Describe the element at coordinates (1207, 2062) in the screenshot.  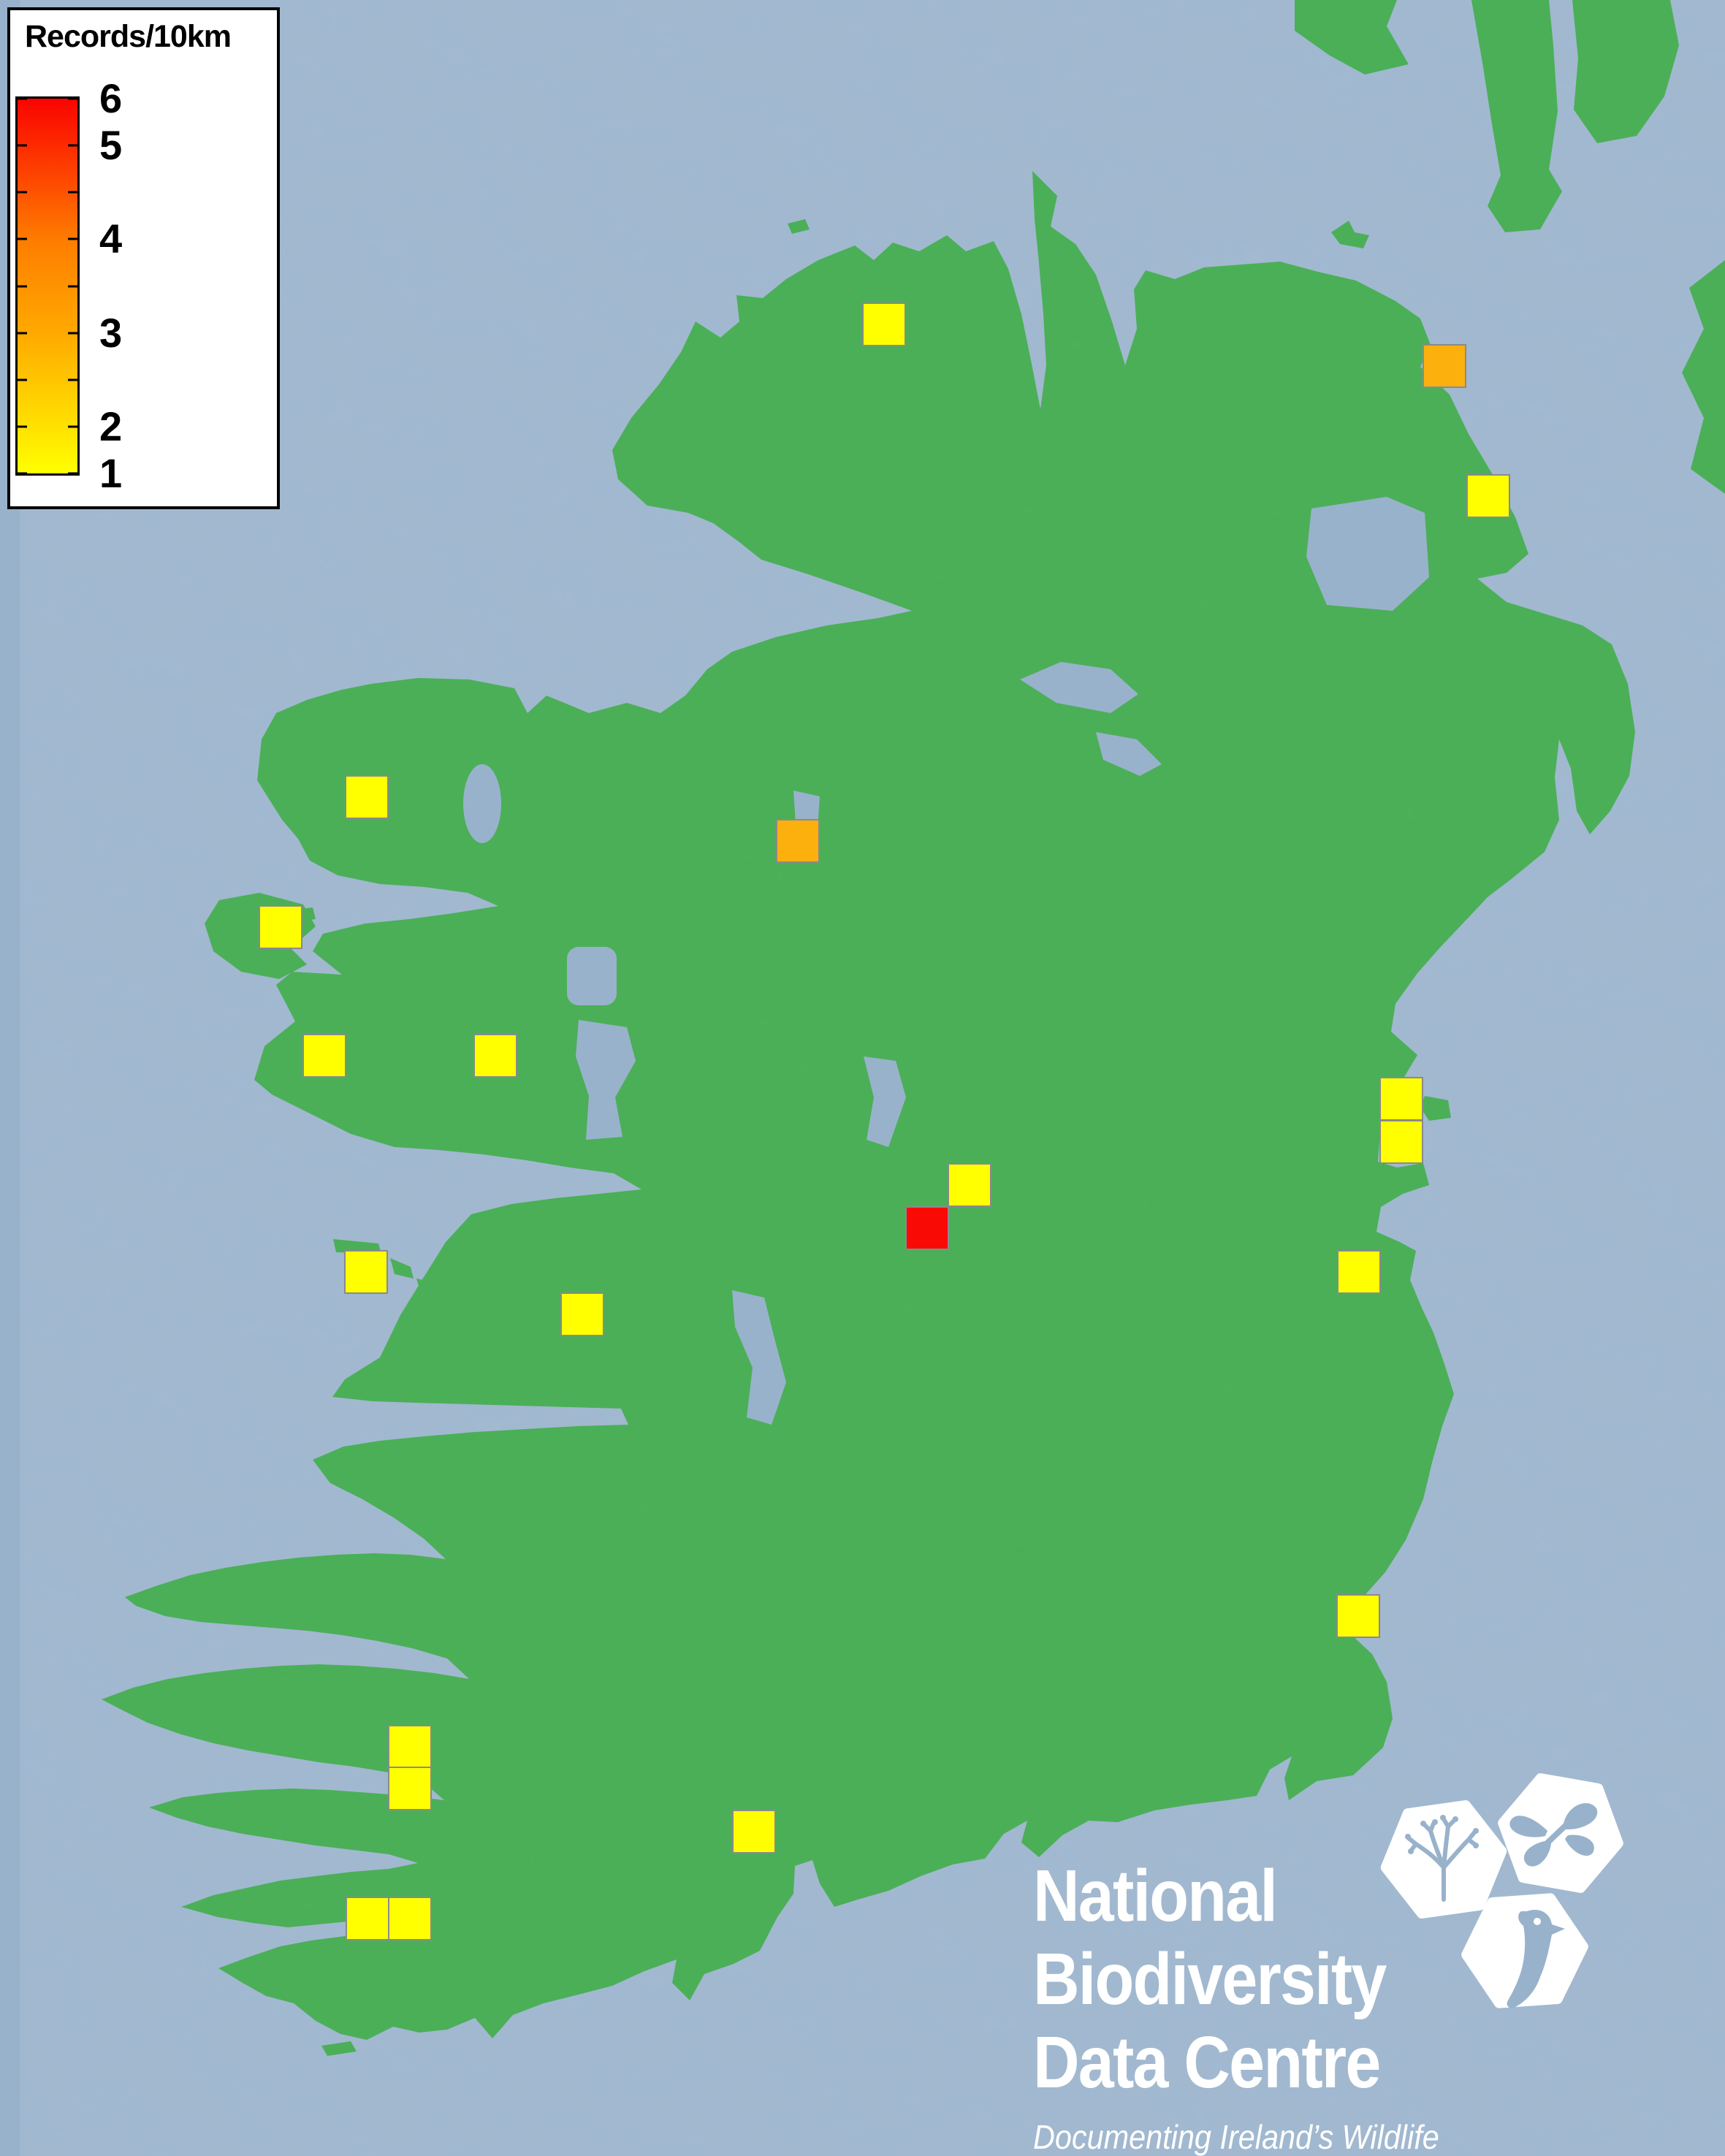
I see `logo-line-3: Data Centre` at that location.